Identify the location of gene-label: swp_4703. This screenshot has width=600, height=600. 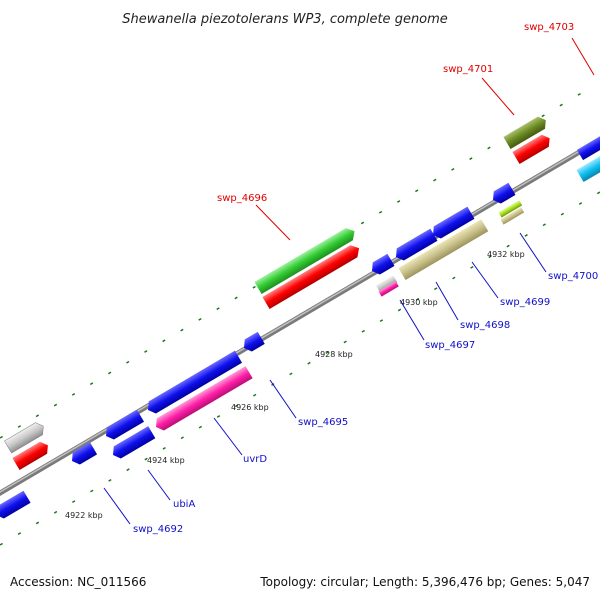
(549, 27).